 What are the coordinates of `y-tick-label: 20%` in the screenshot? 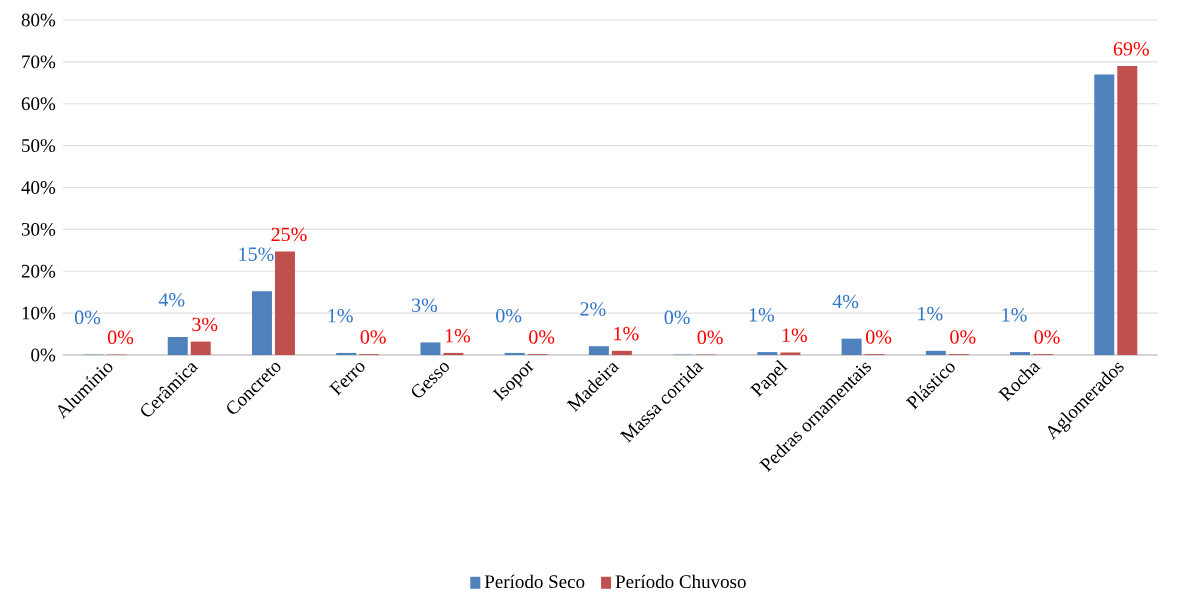 It's located at (38, 271).